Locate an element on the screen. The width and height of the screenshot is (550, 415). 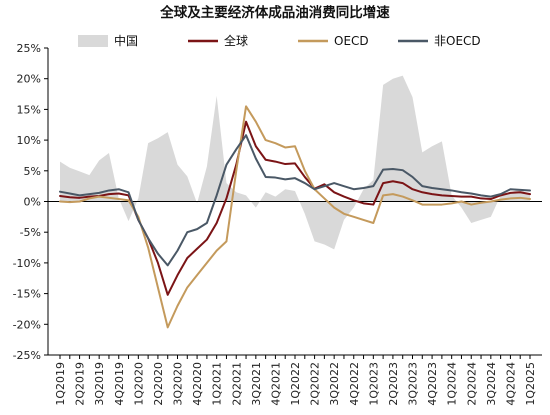
x-tick-label: 3Q2023 is located at coordinates (413, 384).